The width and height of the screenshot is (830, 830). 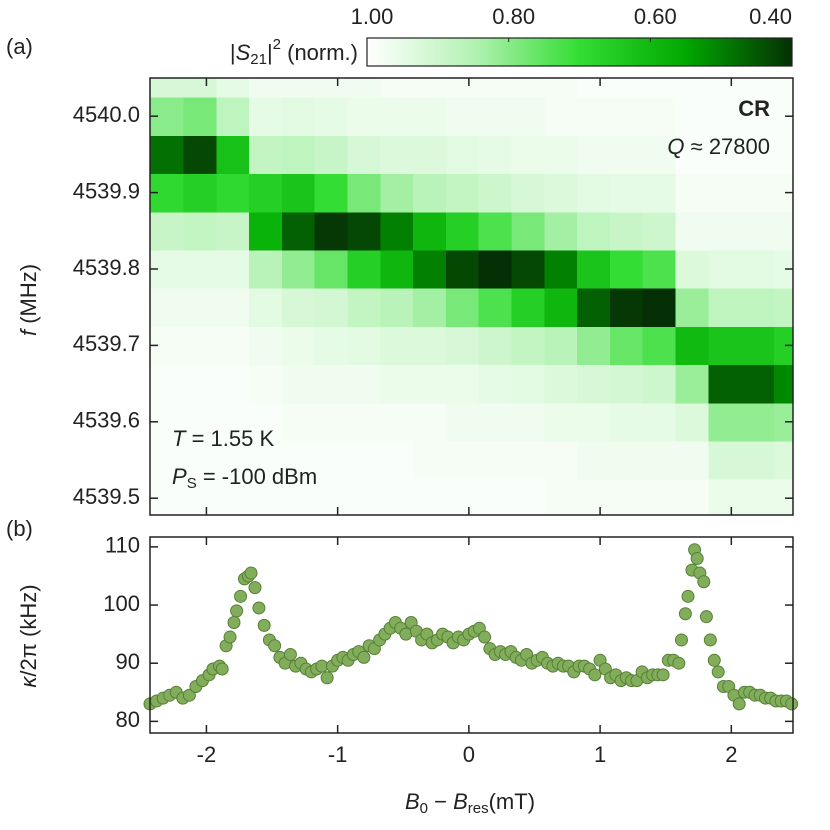 I want to click on text-part: |, so click(x=233, y=52).